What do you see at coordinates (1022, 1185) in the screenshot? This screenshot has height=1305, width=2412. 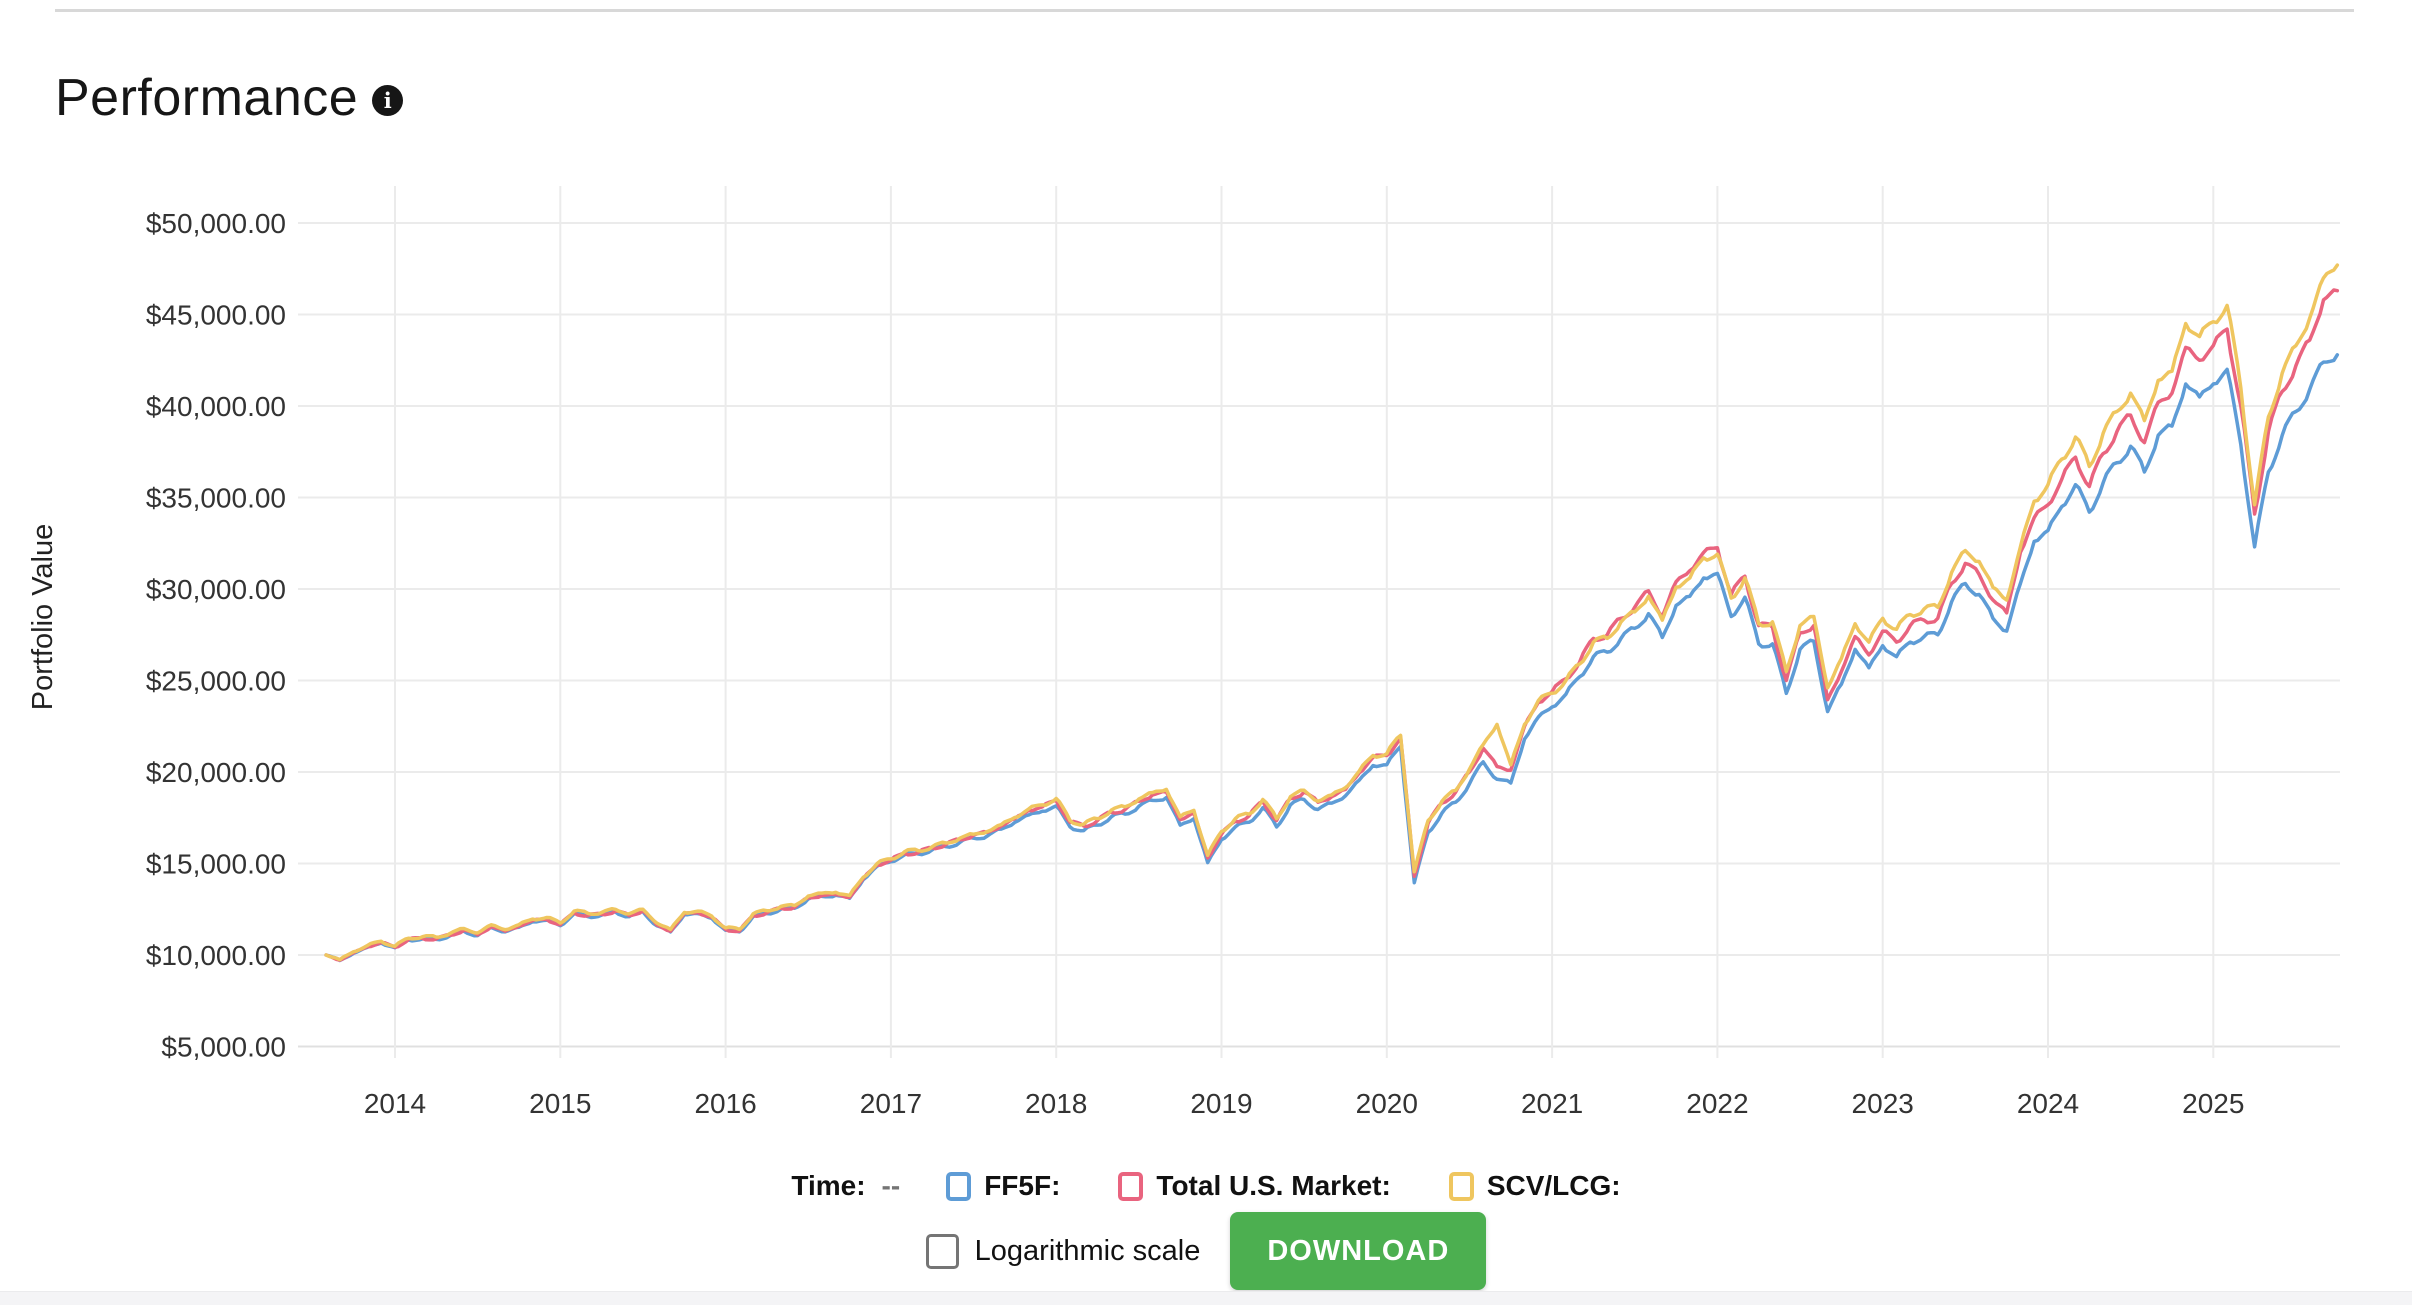 I see `legend-label-ff5f: FF5F:` at bounding box center [1022, 1185].